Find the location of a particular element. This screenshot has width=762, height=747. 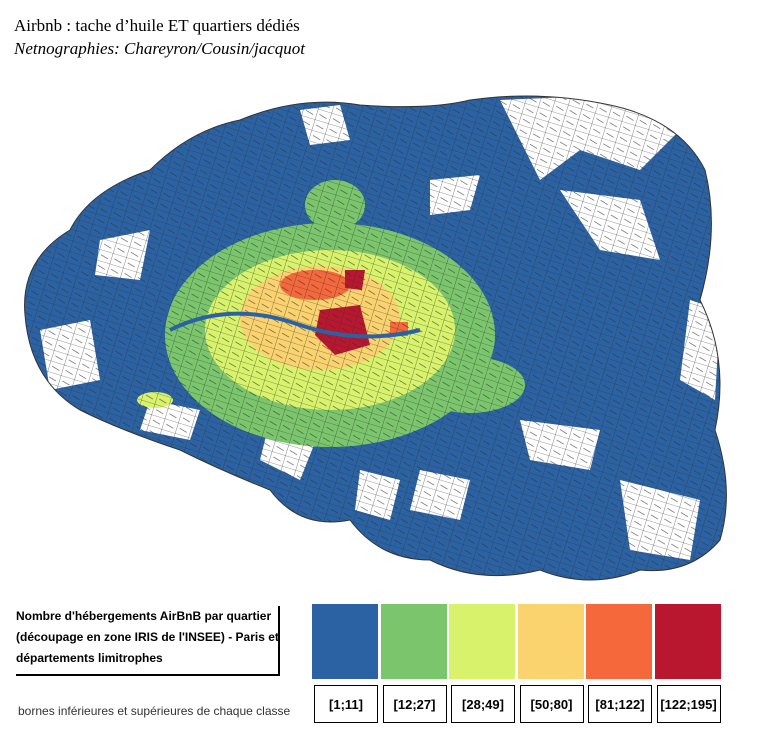

legend-label: [1;11] is located at coordinates (346, 704).